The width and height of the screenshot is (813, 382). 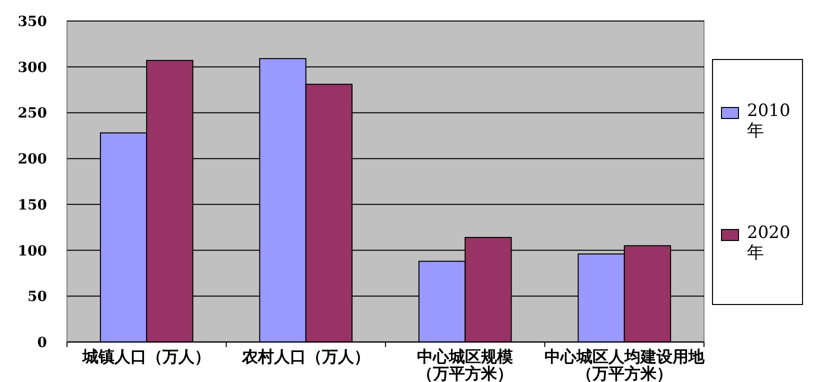 I want to click on y-tick-label: 300, so click(x=33, y=68).